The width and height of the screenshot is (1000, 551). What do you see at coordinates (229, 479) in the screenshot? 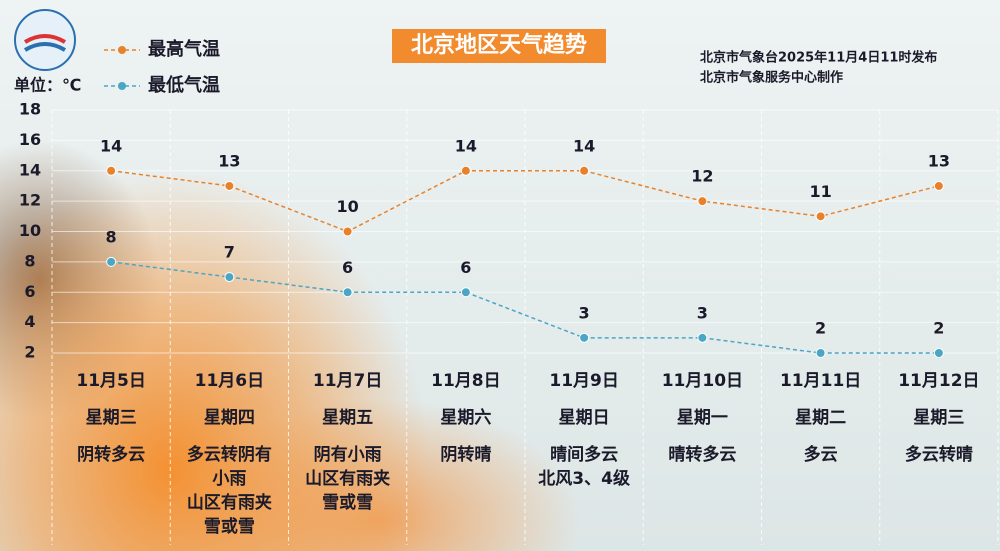
I see `weather-label: 小雨` at bounding box center [229, 479].